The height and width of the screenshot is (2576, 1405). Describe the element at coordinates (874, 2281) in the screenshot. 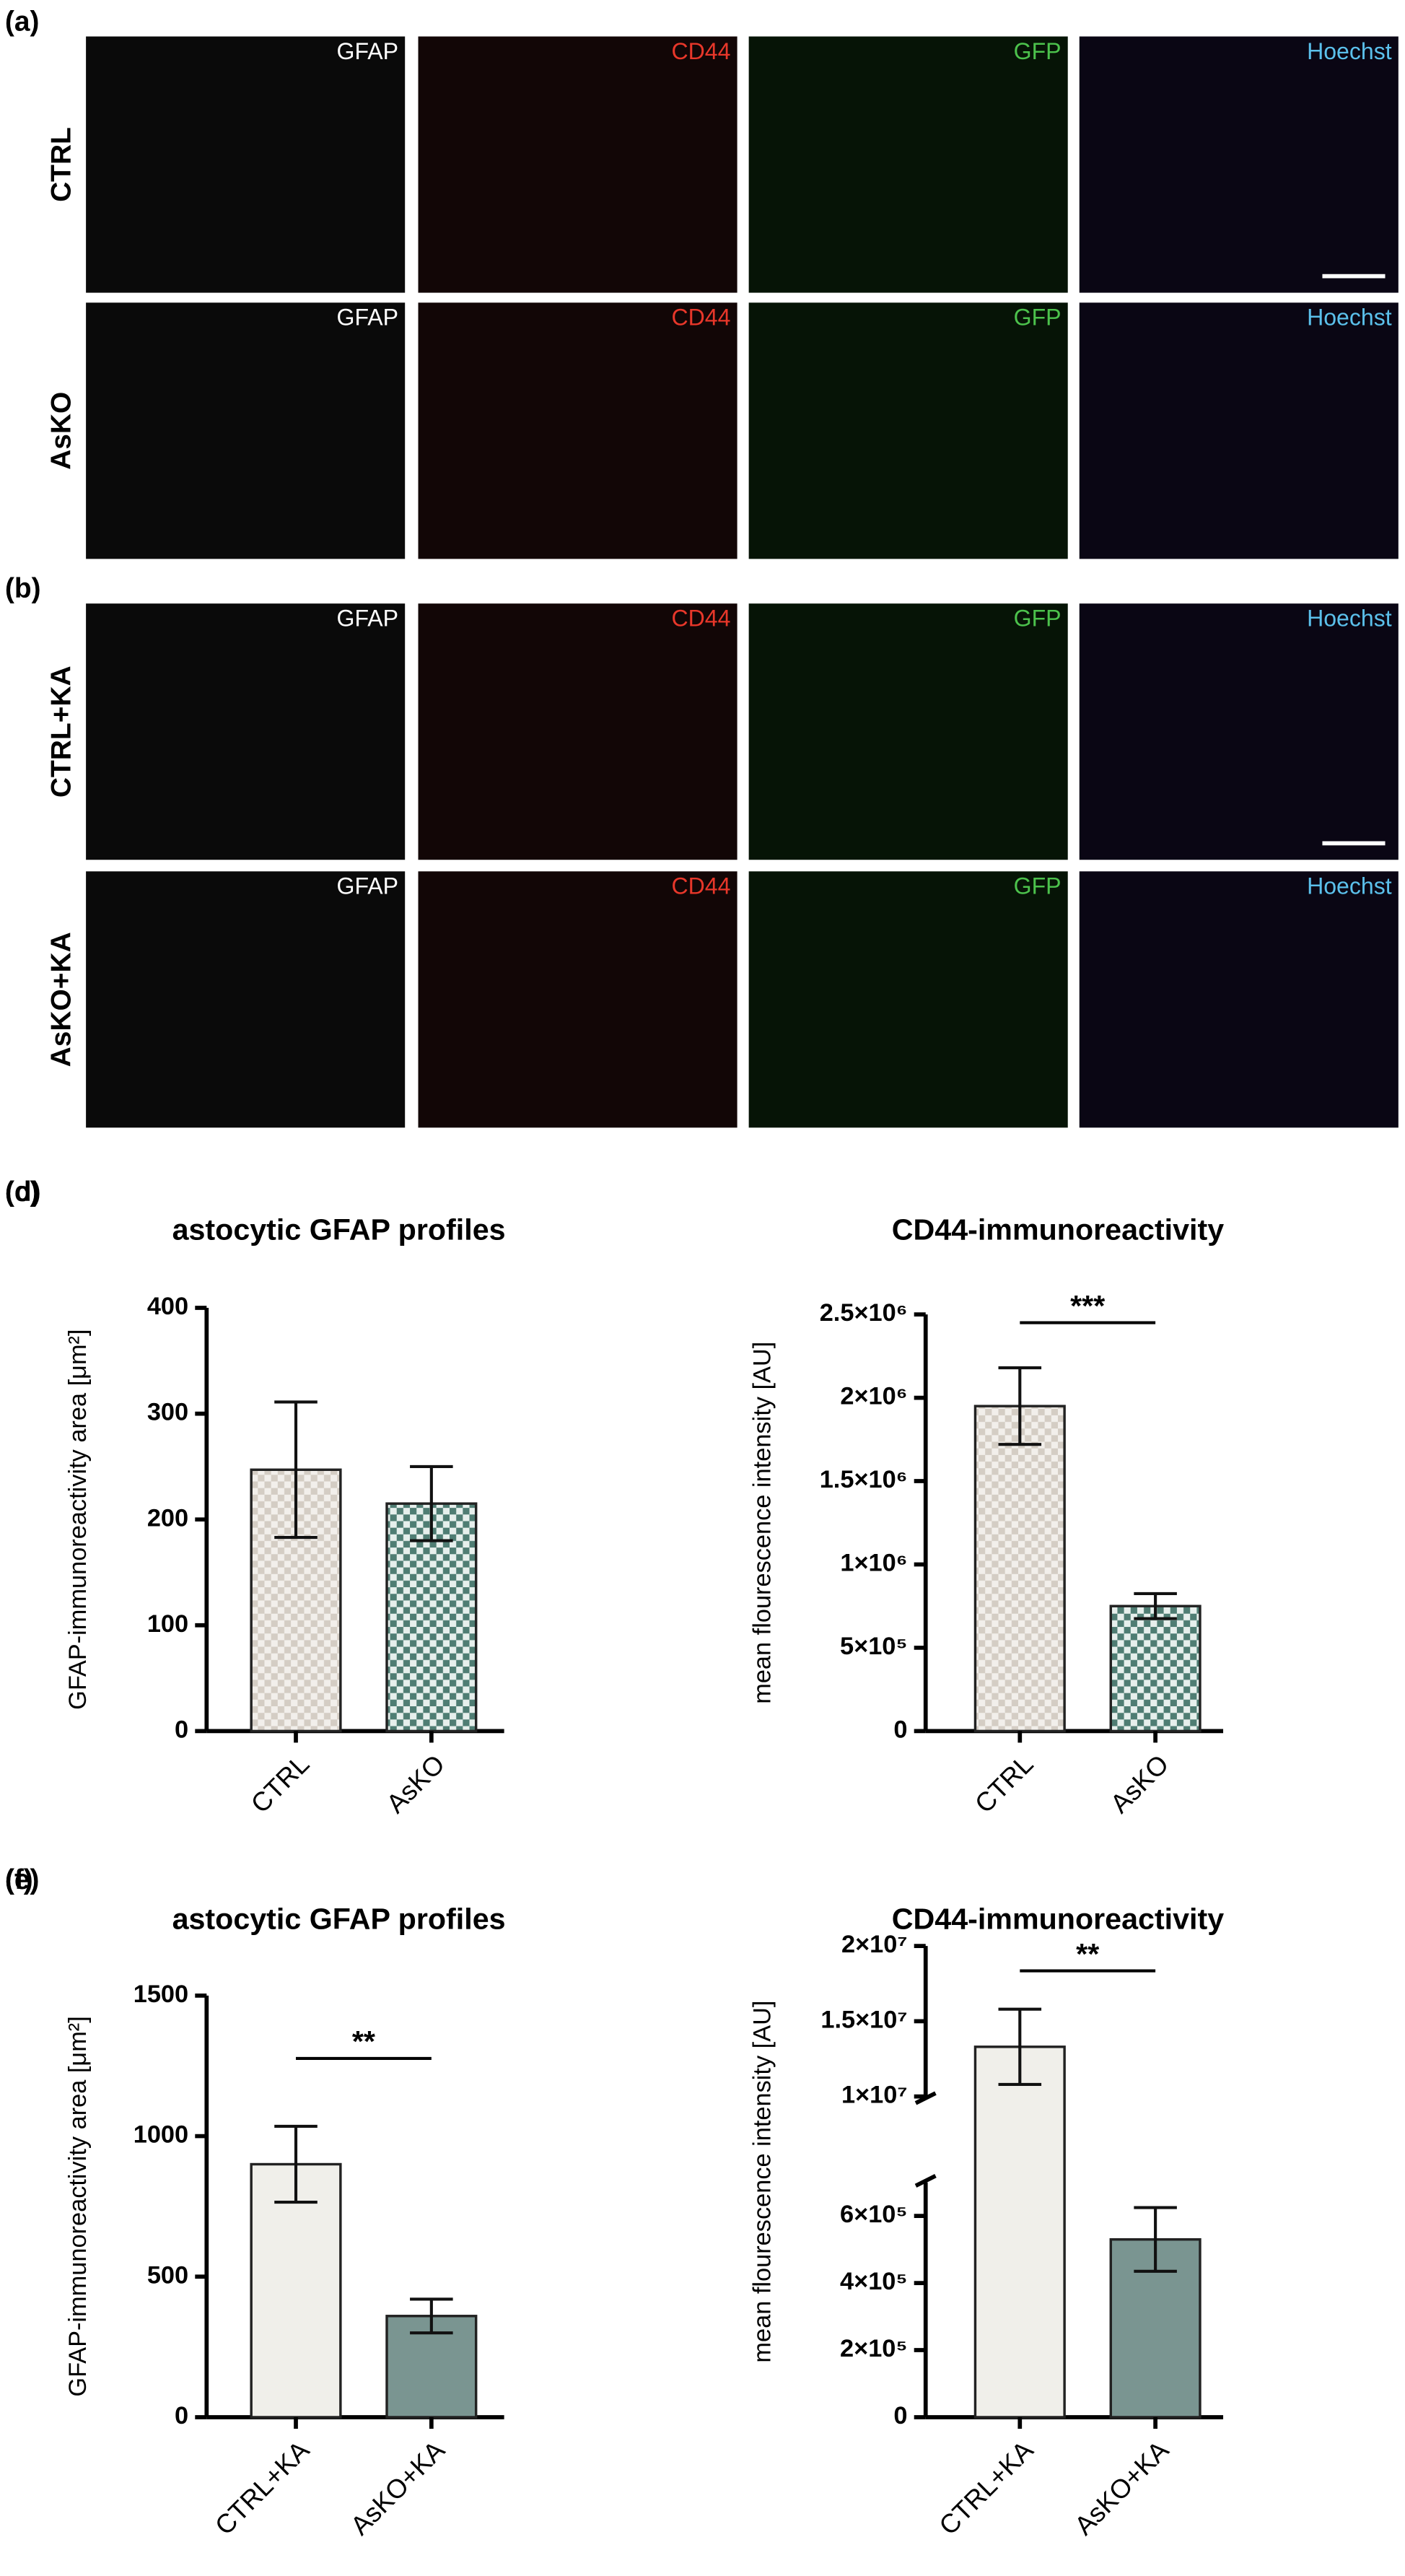

I see `y-tick-label: 4×10⁵` at that location.